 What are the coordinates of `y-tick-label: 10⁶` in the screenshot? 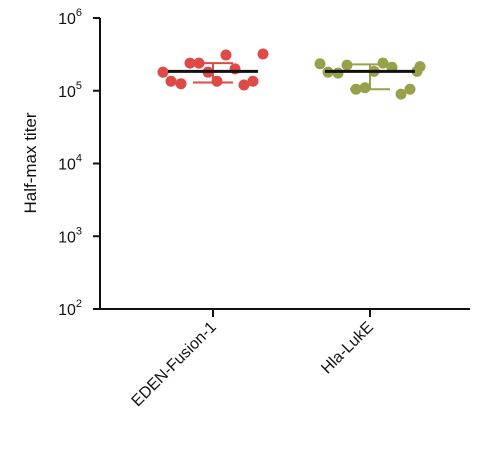 It's located at (70, 17).